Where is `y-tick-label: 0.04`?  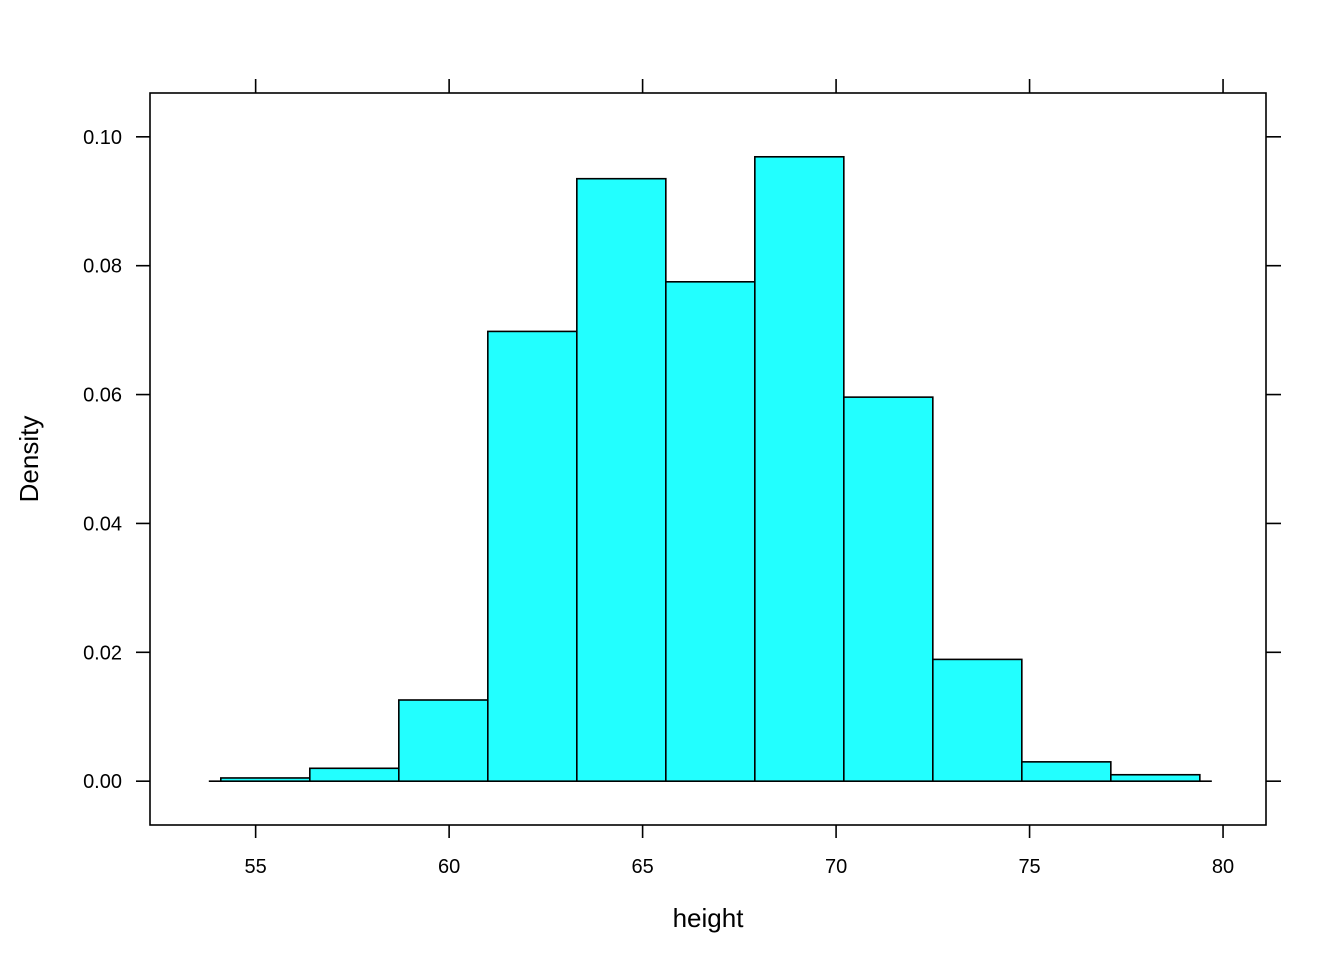
y-tick-label: 0.04 is located at coordinates (102, 524).